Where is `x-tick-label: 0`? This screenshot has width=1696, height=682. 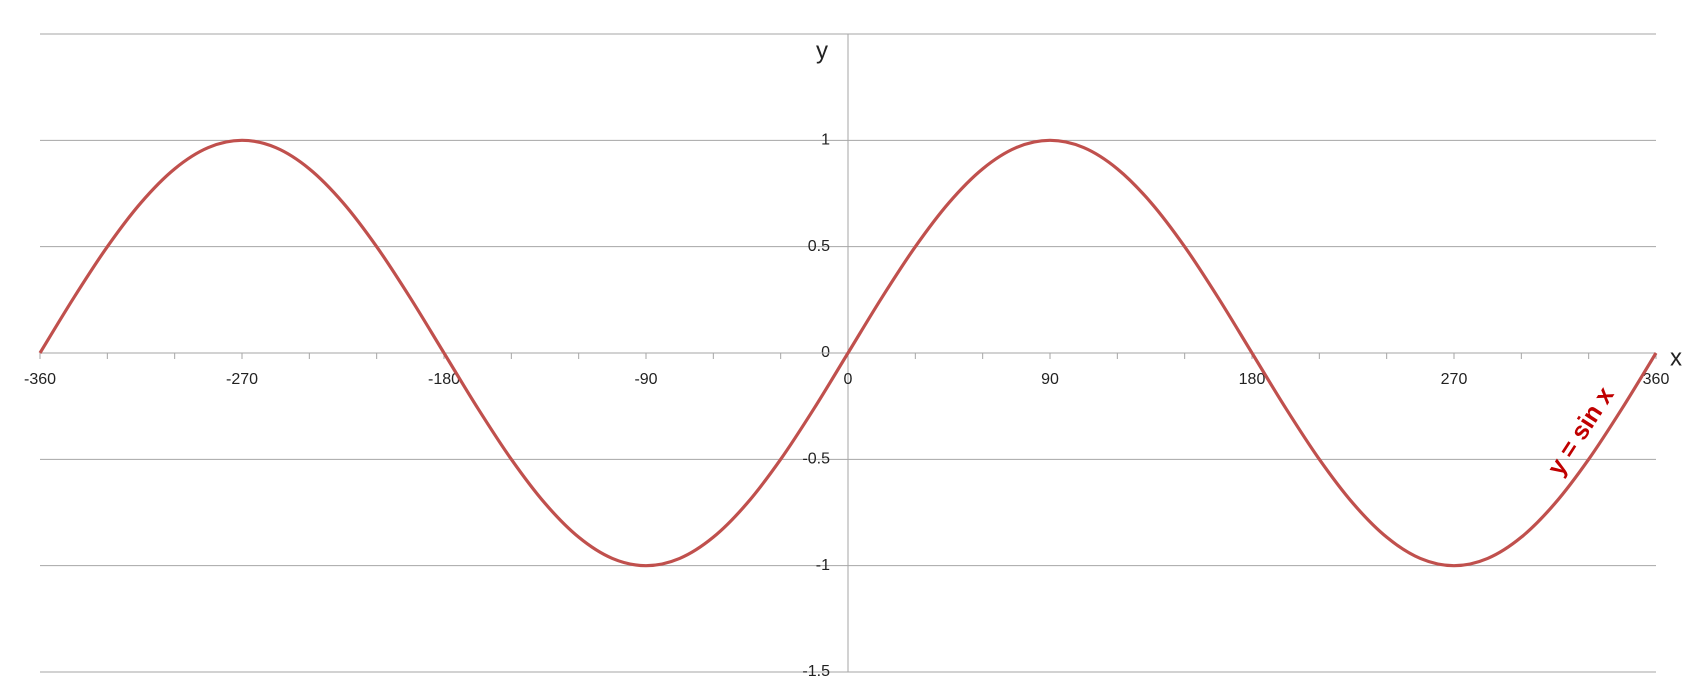
x-tick-label: 0 is located at coordinates (848, 379).